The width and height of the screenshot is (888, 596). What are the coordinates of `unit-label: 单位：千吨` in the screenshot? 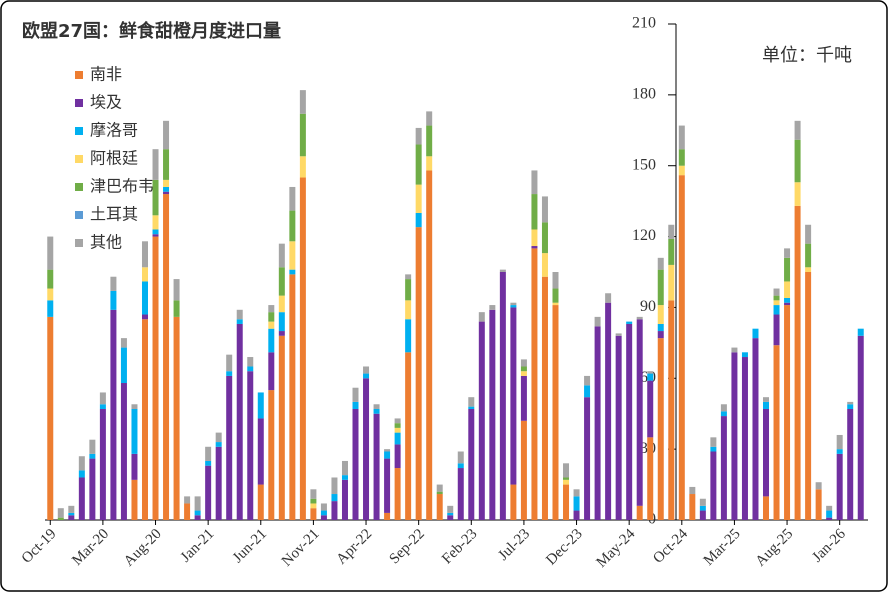 It's located at (807, 55).